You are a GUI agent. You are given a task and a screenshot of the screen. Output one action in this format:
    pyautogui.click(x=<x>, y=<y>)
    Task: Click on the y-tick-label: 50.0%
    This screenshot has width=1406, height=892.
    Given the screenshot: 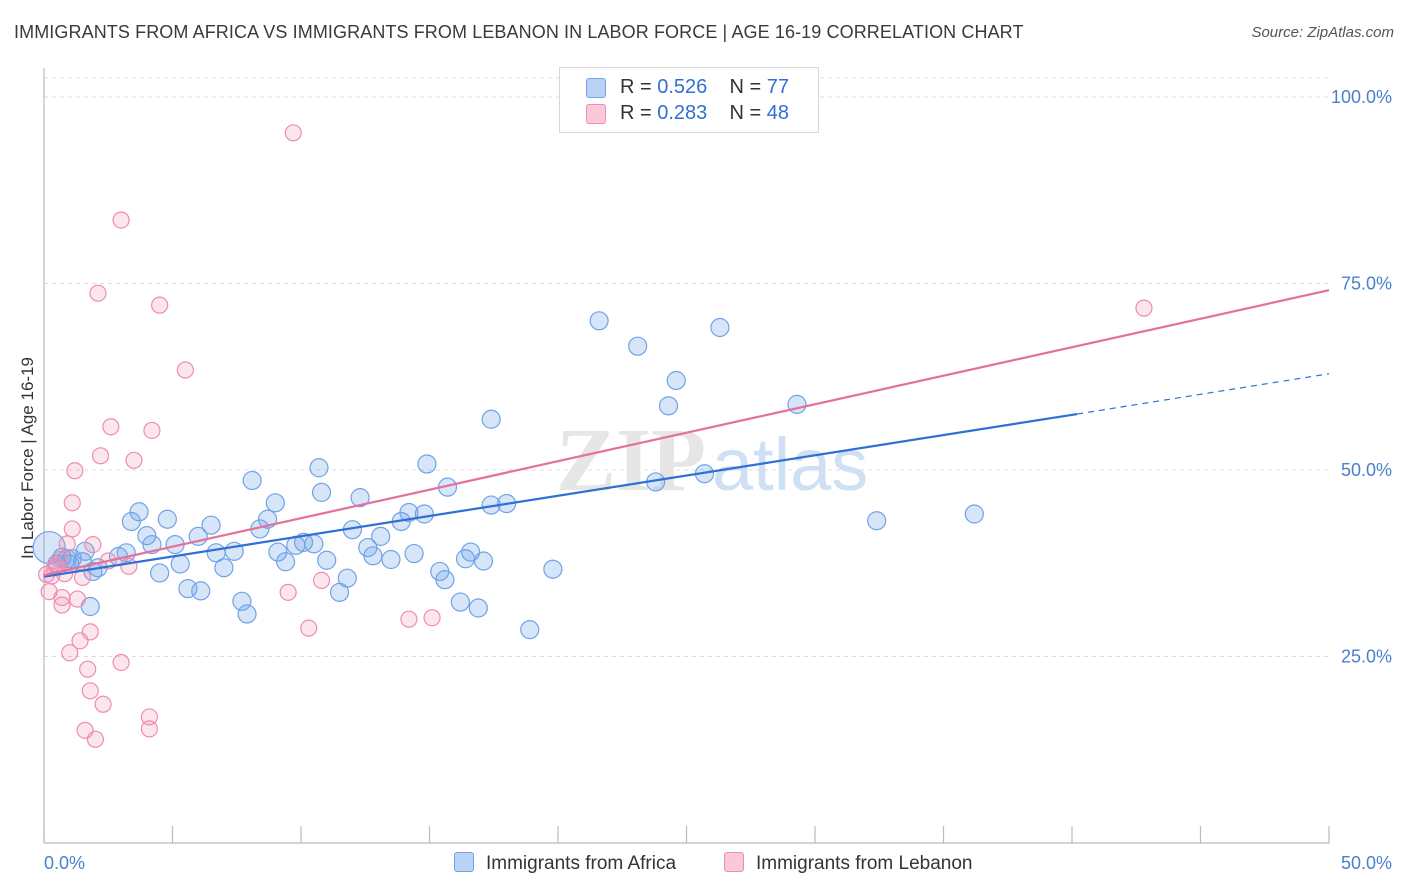 What is the action you would take?
    pyautogui.click(x=1366, y=470)
    